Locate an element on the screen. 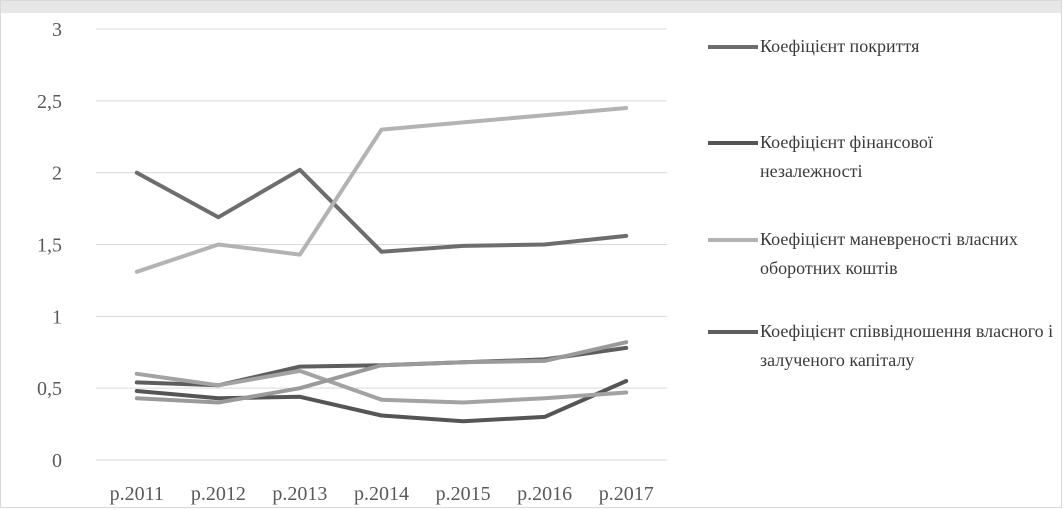 This screenshot has width=1064, height=510. y-tick-label: 3 is located at coordinates (57, 30).